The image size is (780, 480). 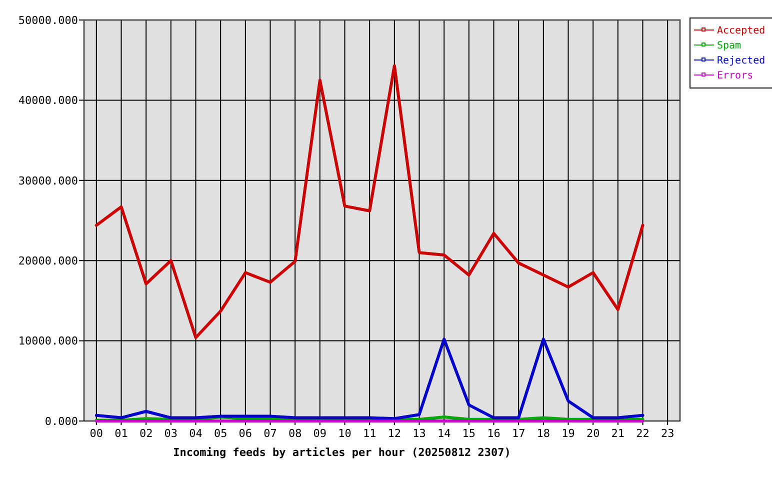 What do you see at coordinates (121, 433) in the screenshot?
I see `x-tick-label: 01` at bounding box center [121, 433].